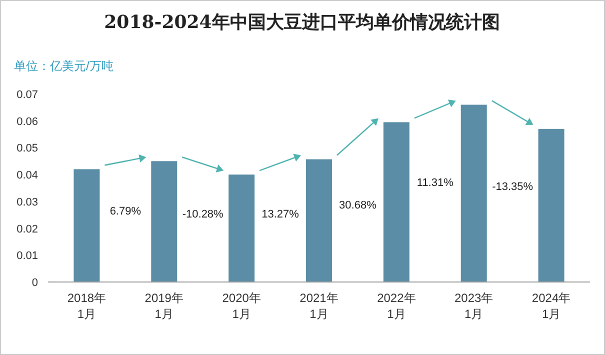  I want to click on y-tick-label: 0.05, so click(27, 148).